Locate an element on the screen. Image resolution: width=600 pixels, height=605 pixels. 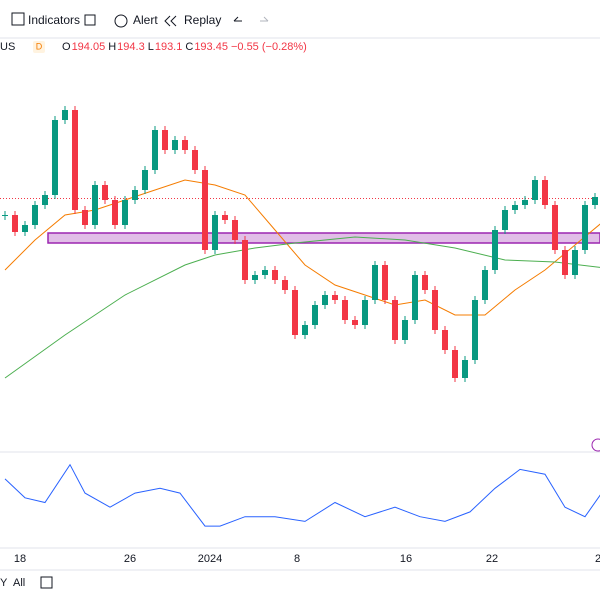
legend-key: L is located at coordinates (151, 47).